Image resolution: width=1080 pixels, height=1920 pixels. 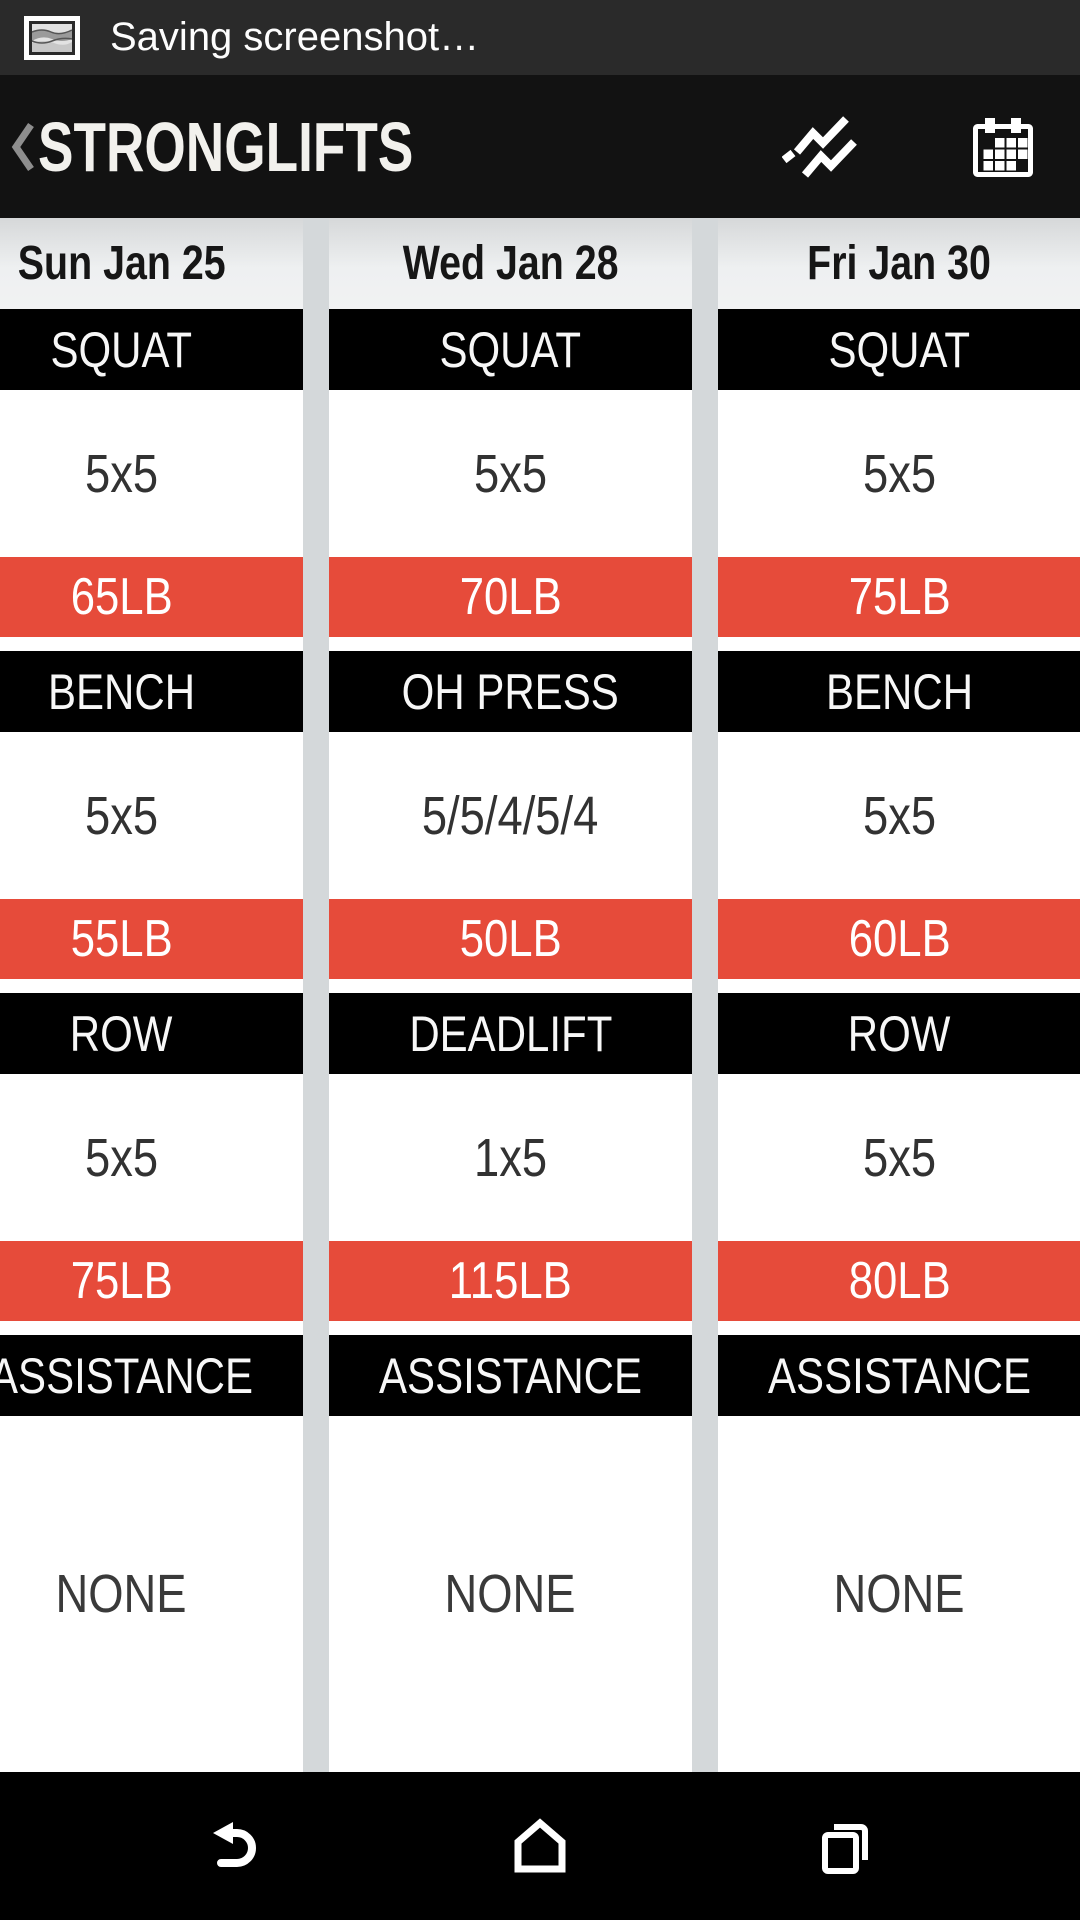 I want to click on exercise-sets-label: 5/5/4/5/4, so click(x=510, y=815).